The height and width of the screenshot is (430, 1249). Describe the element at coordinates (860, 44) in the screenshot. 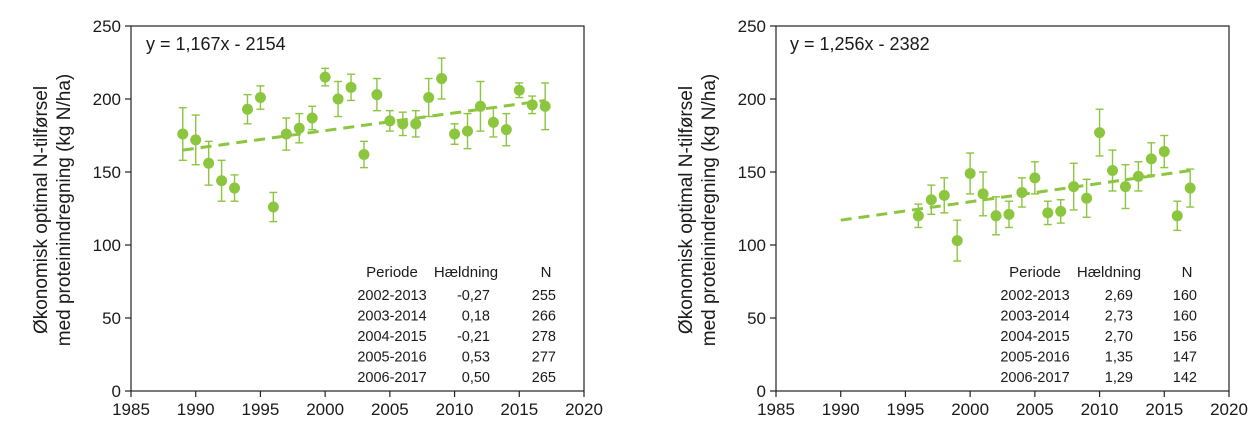

I see `regression-equation: y = 1,256x - 2382` at that location.